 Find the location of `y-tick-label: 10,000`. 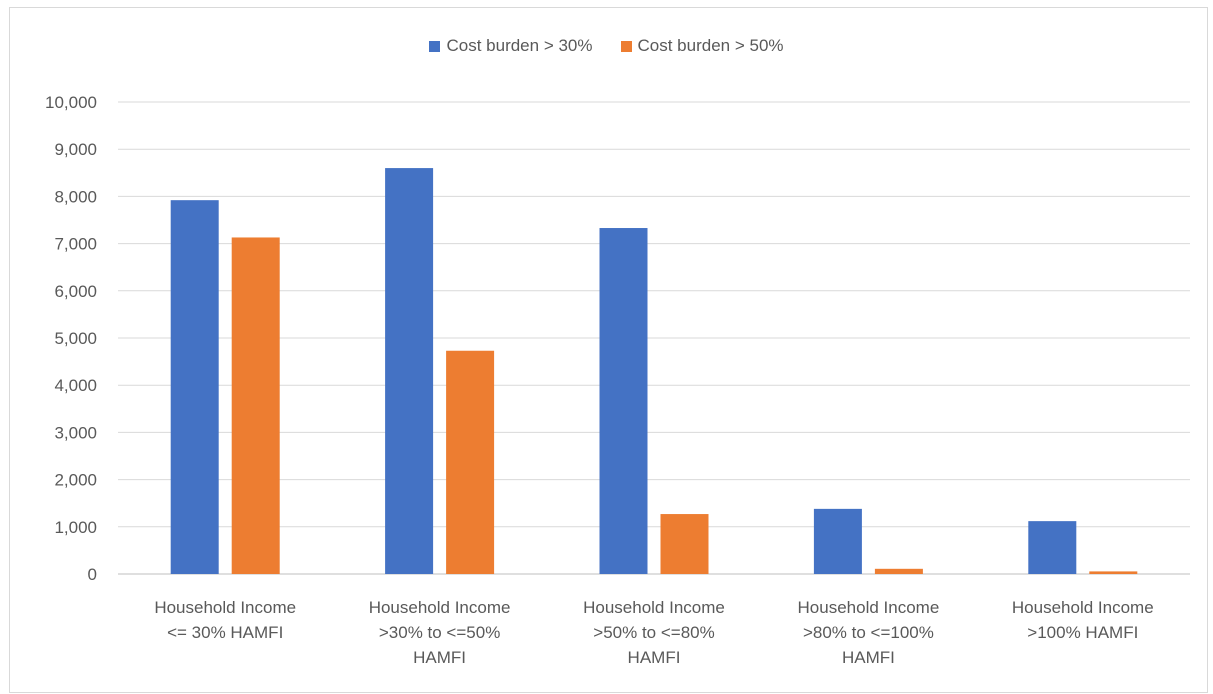

y-tick-label: 10,000 is located at coordinates (71, 102).